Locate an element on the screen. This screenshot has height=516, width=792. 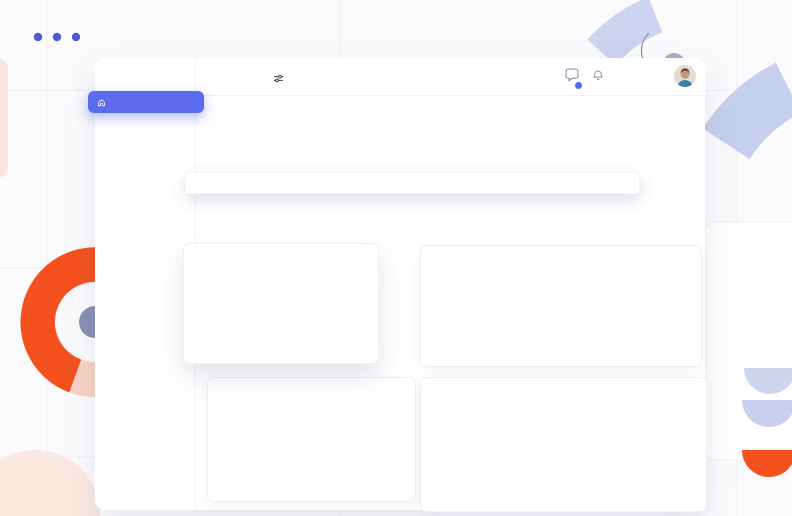
pie-chart-card is located at coordinates (281, 303).